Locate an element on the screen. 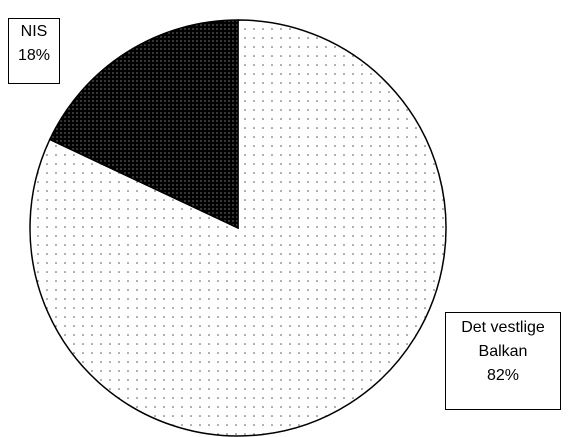 The height and width of the screenshot is (437, 568). slice-percent-det-vestlige-balkan: 82% is located at coordinates (503, 375).